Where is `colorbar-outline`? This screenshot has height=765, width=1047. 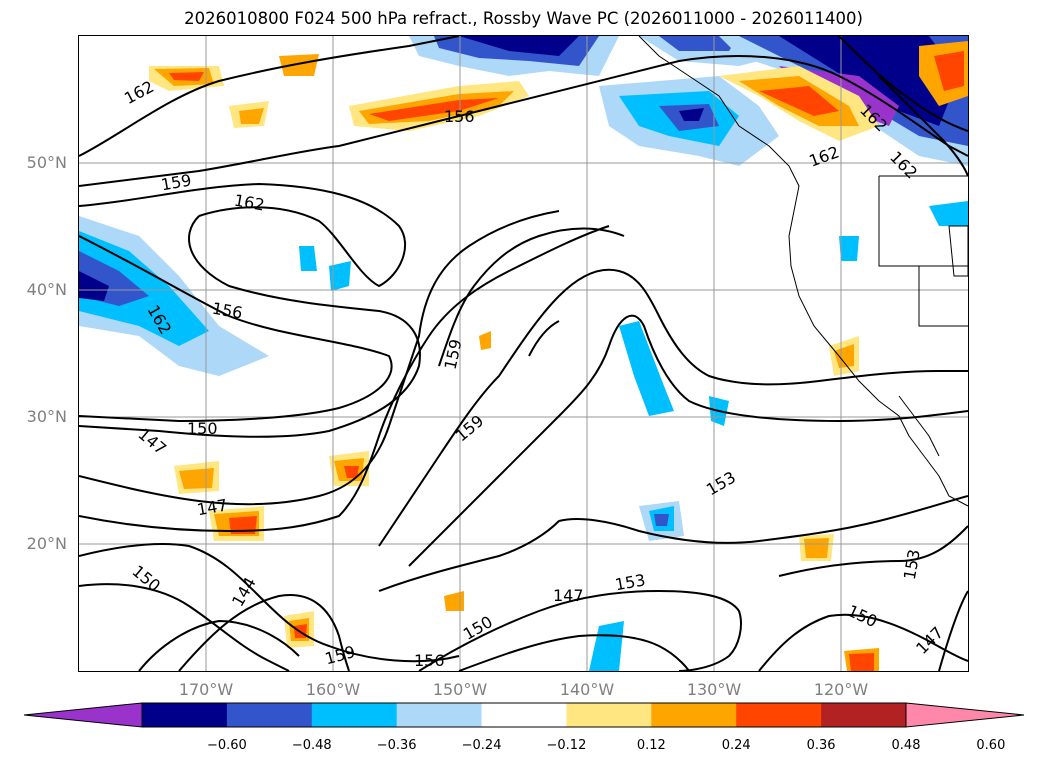 colorbar-outline is located at coordinates (524, 715).